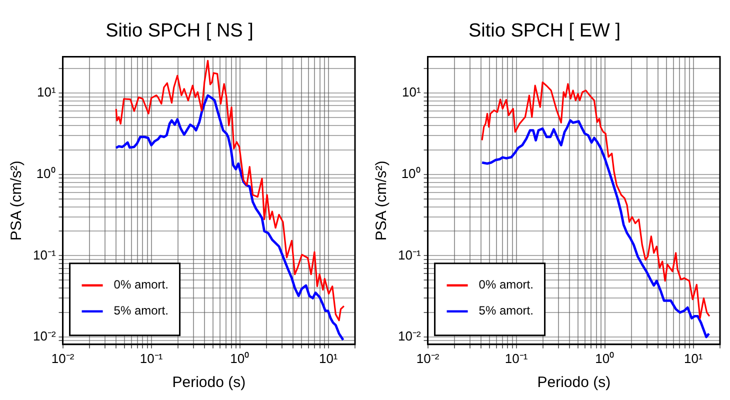 This screenshot has height=400, width=730. I want to click on chart-title: Sitio SPCH [ NS ], so click(180, 31).